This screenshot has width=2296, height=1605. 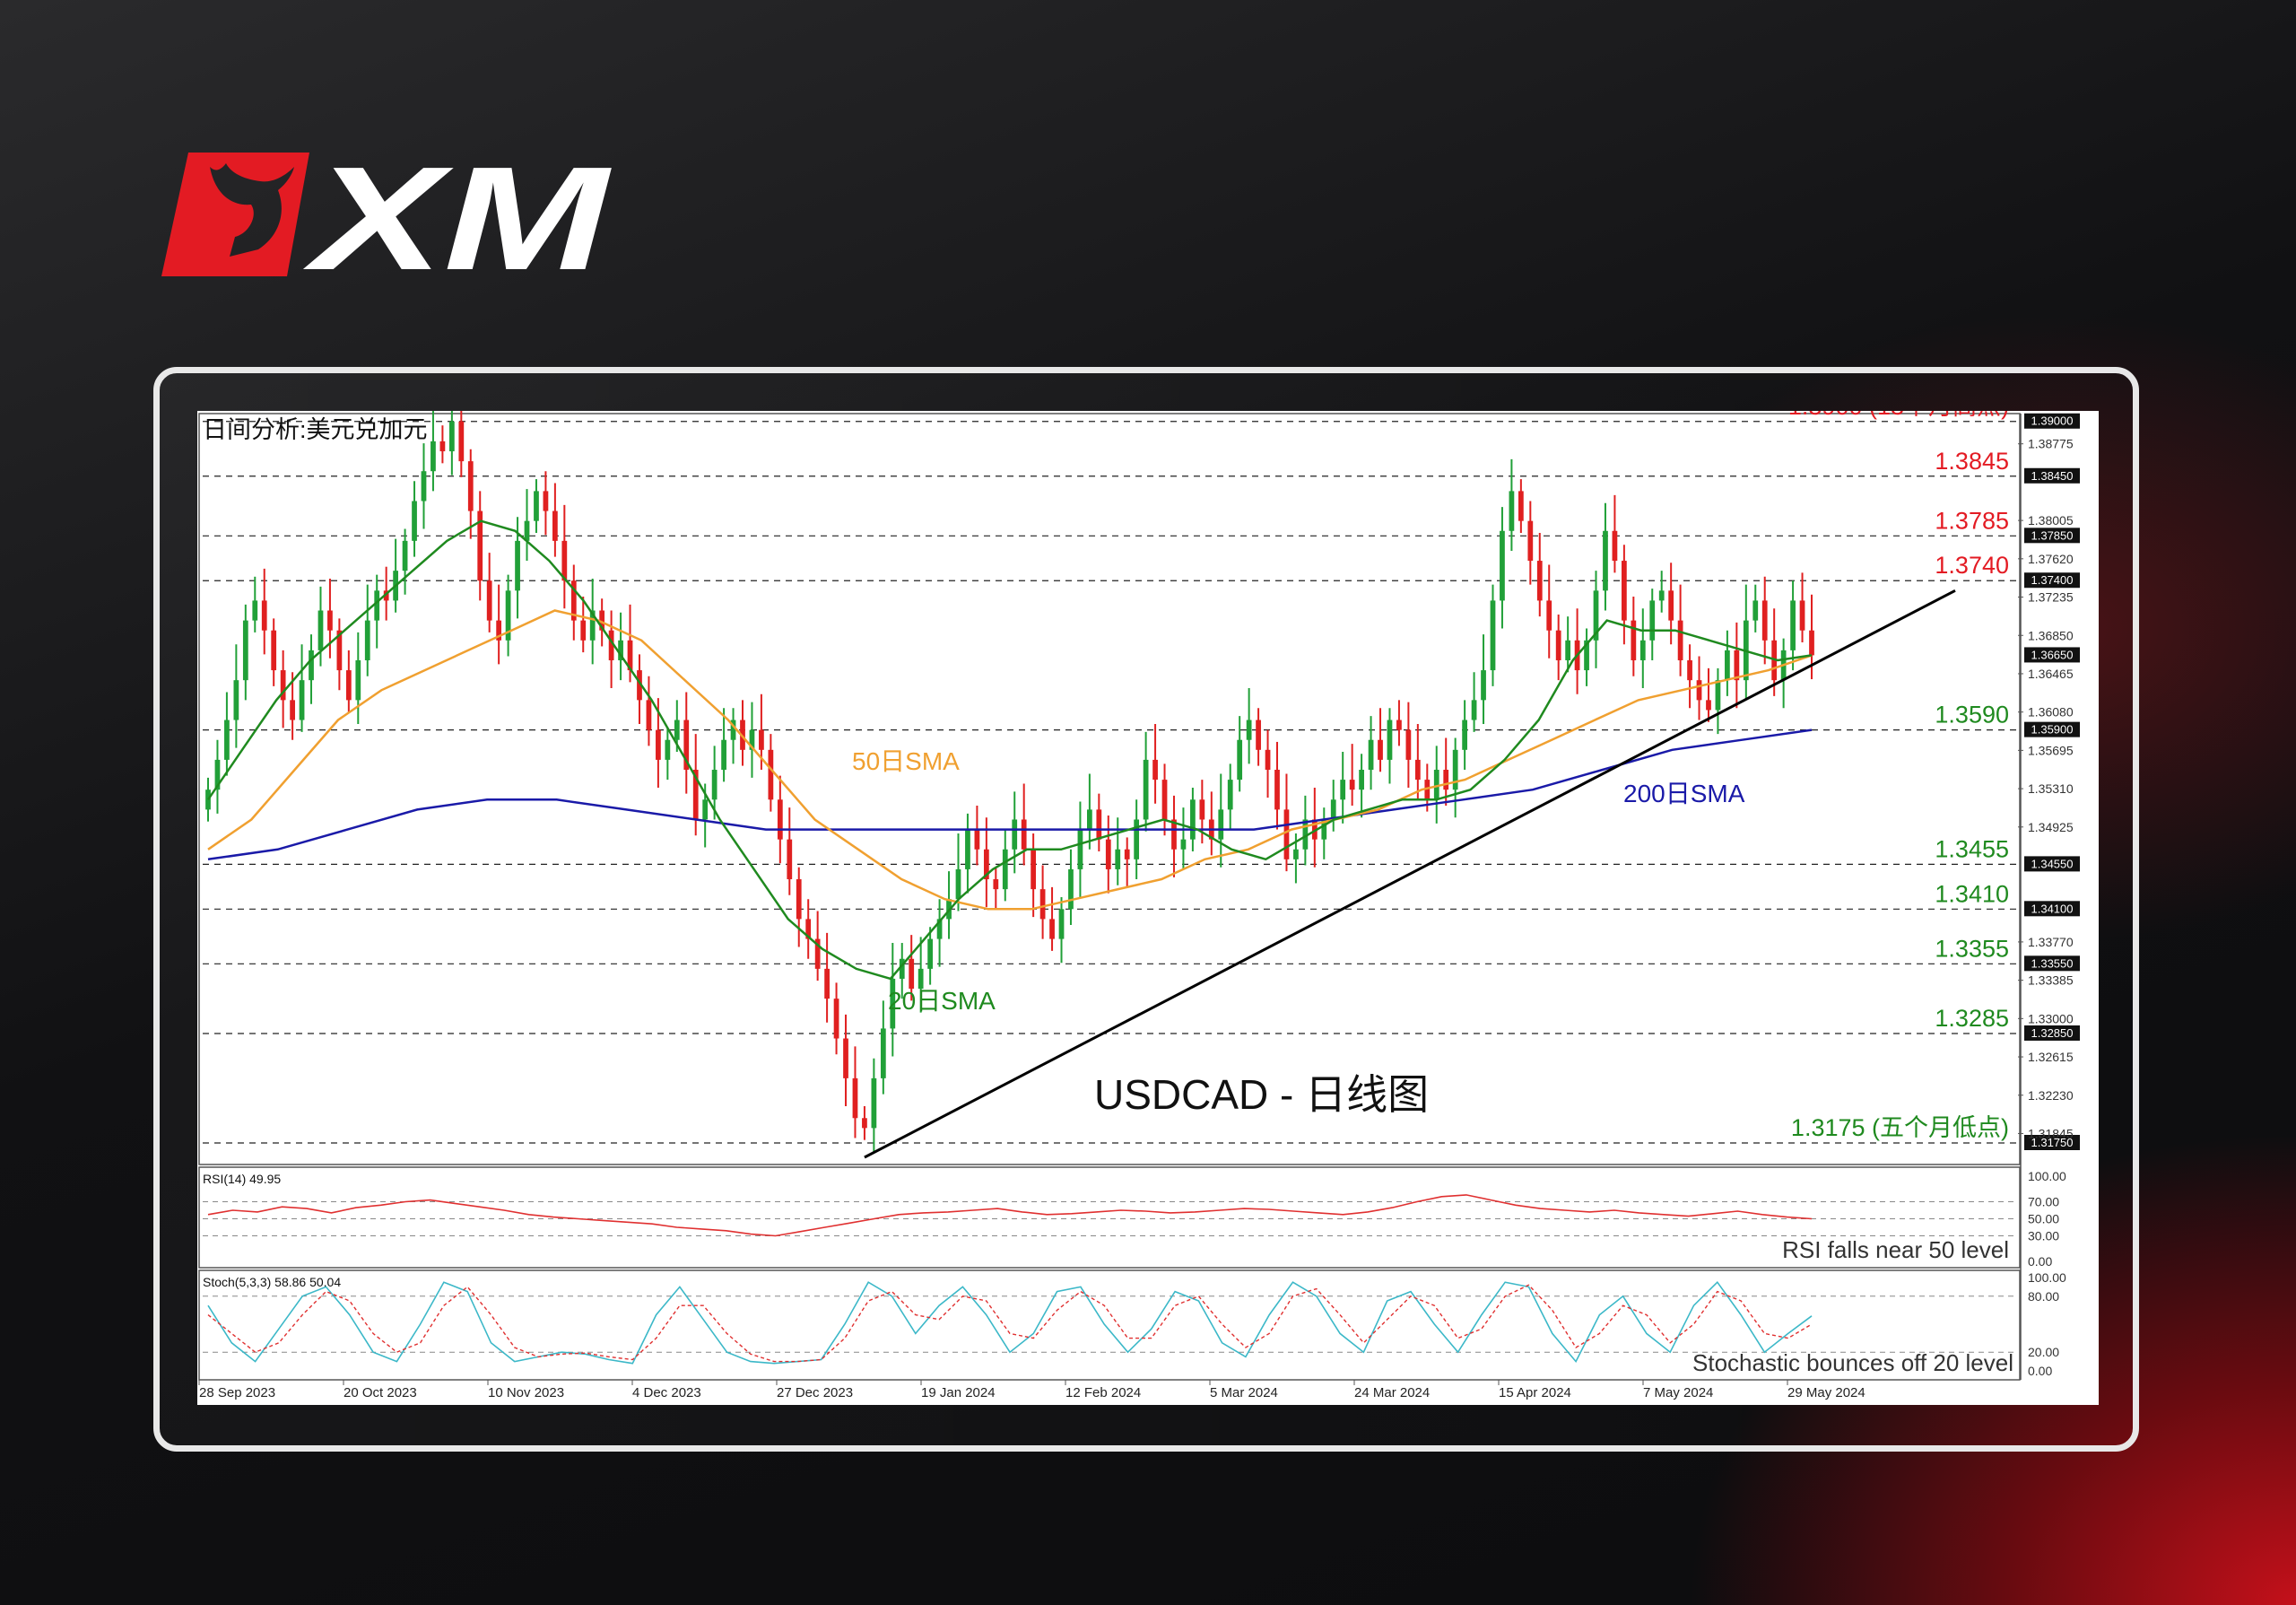 What do you see at coordinates (1109, 1217) in the screenshot?
I see `rsi-plot-border` at bounding box center [1109, 1217].